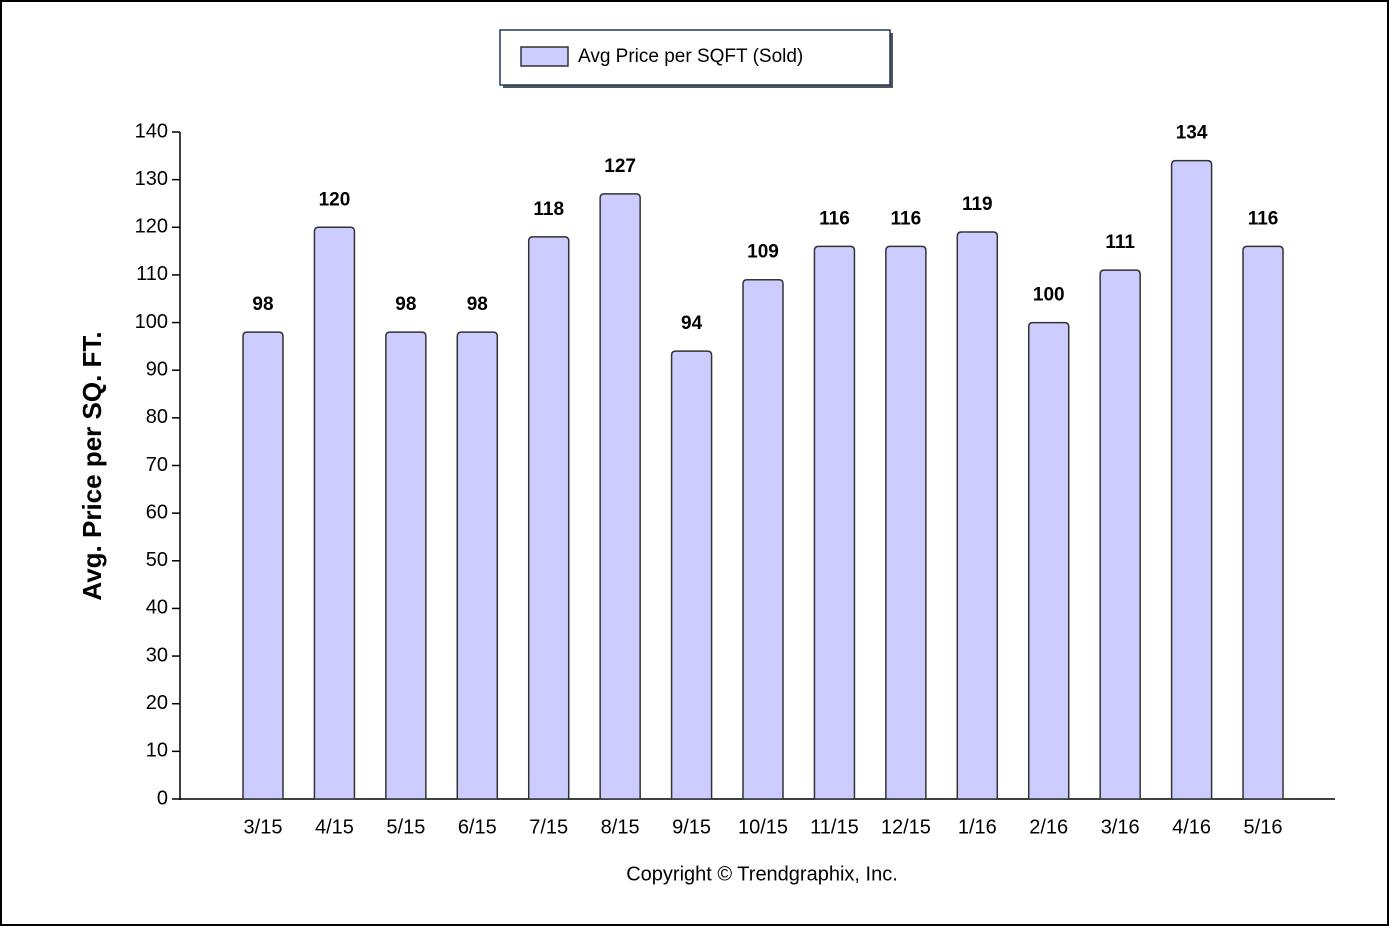  Describe the element at coordinates (157, 512) in the screenshot. I see `y-tick-label: 60` at that location.